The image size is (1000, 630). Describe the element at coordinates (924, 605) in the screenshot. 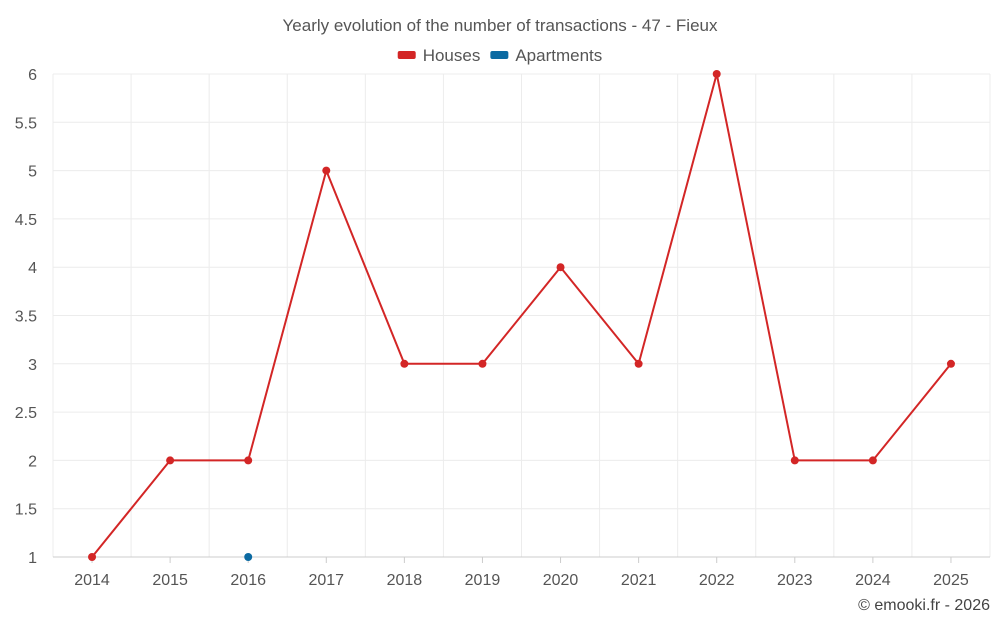

I see `credit-text: © emooki.fr - 2026` at that location.